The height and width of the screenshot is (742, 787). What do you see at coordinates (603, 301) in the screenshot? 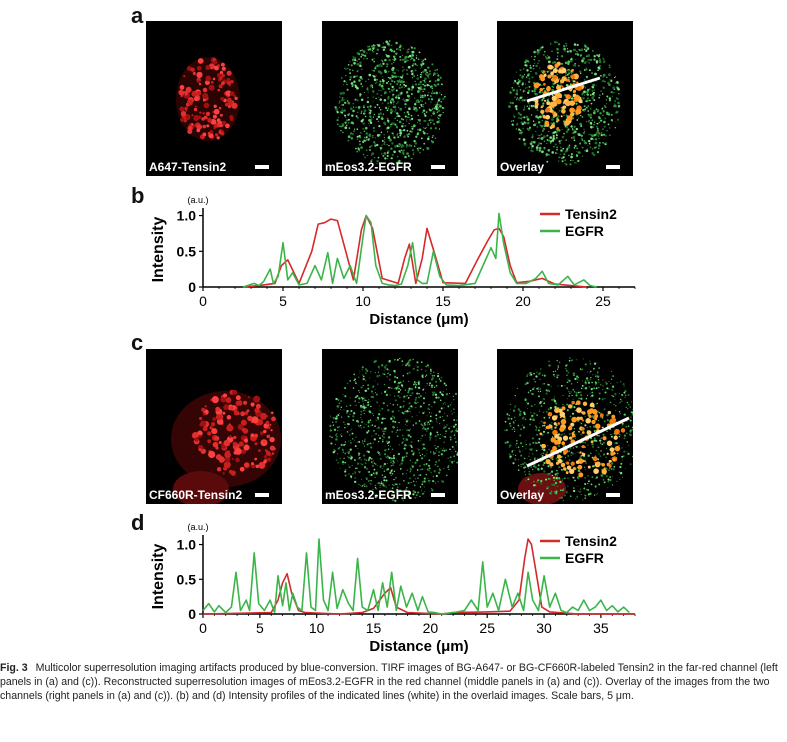
I see `x-tick-label: 25` at bounding box center [603, 301].